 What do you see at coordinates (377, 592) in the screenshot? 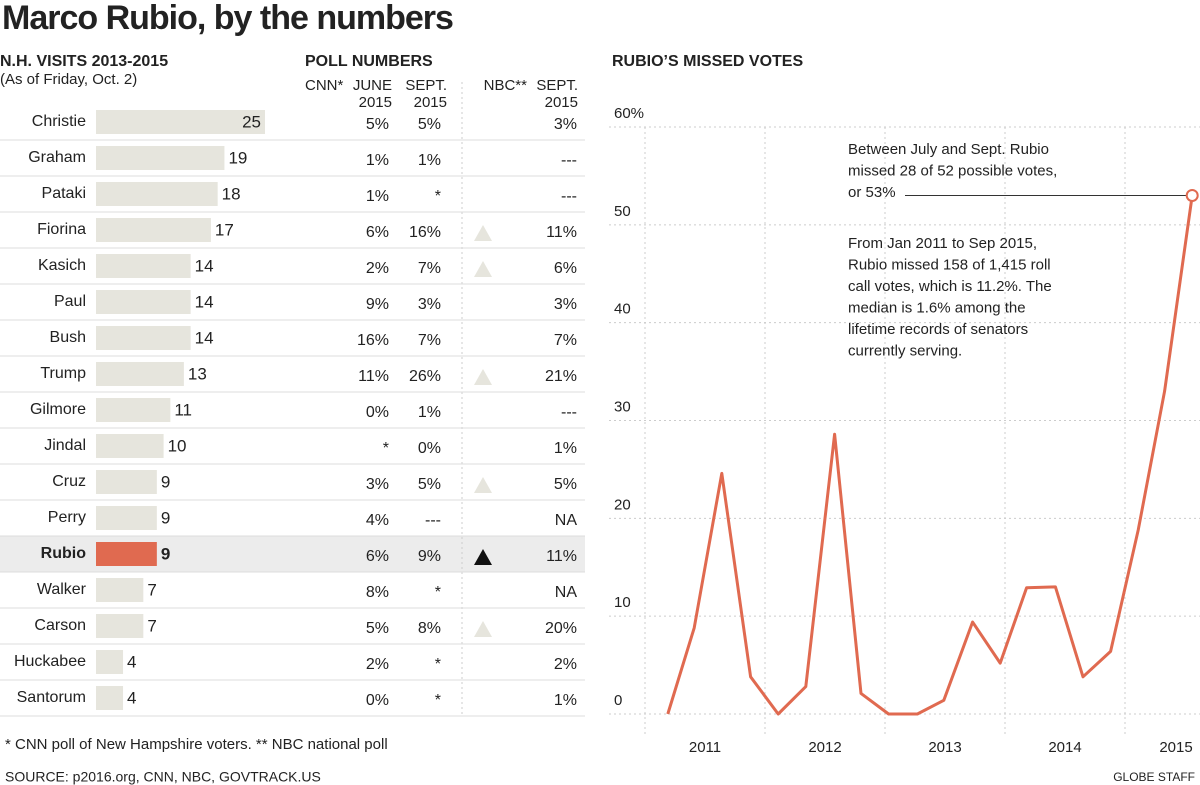
I see `poll-value: 8%` at bounding box center [377, 592].